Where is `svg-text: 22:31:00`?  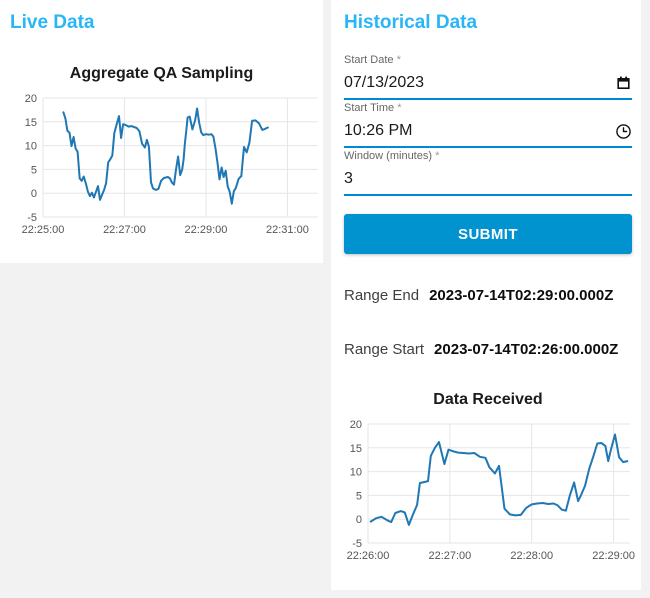
svg-text: 22:31:00 is located at coordinates (287, 230).